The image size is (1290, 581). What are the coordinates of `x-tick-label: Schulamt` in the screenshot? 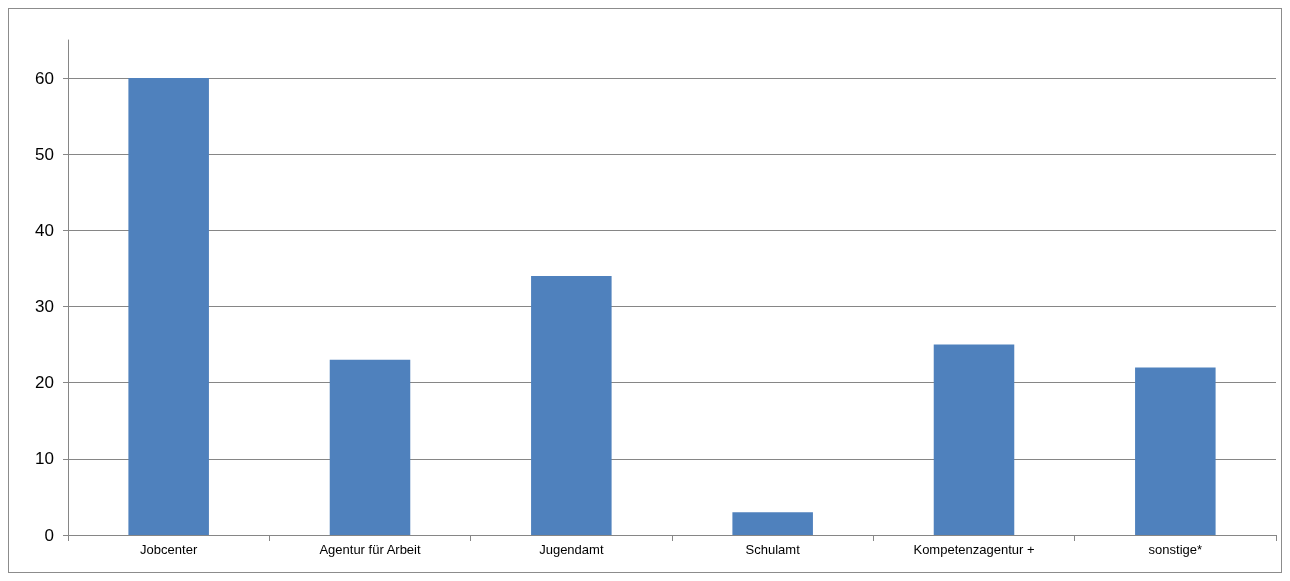 It's located at (773, 549).